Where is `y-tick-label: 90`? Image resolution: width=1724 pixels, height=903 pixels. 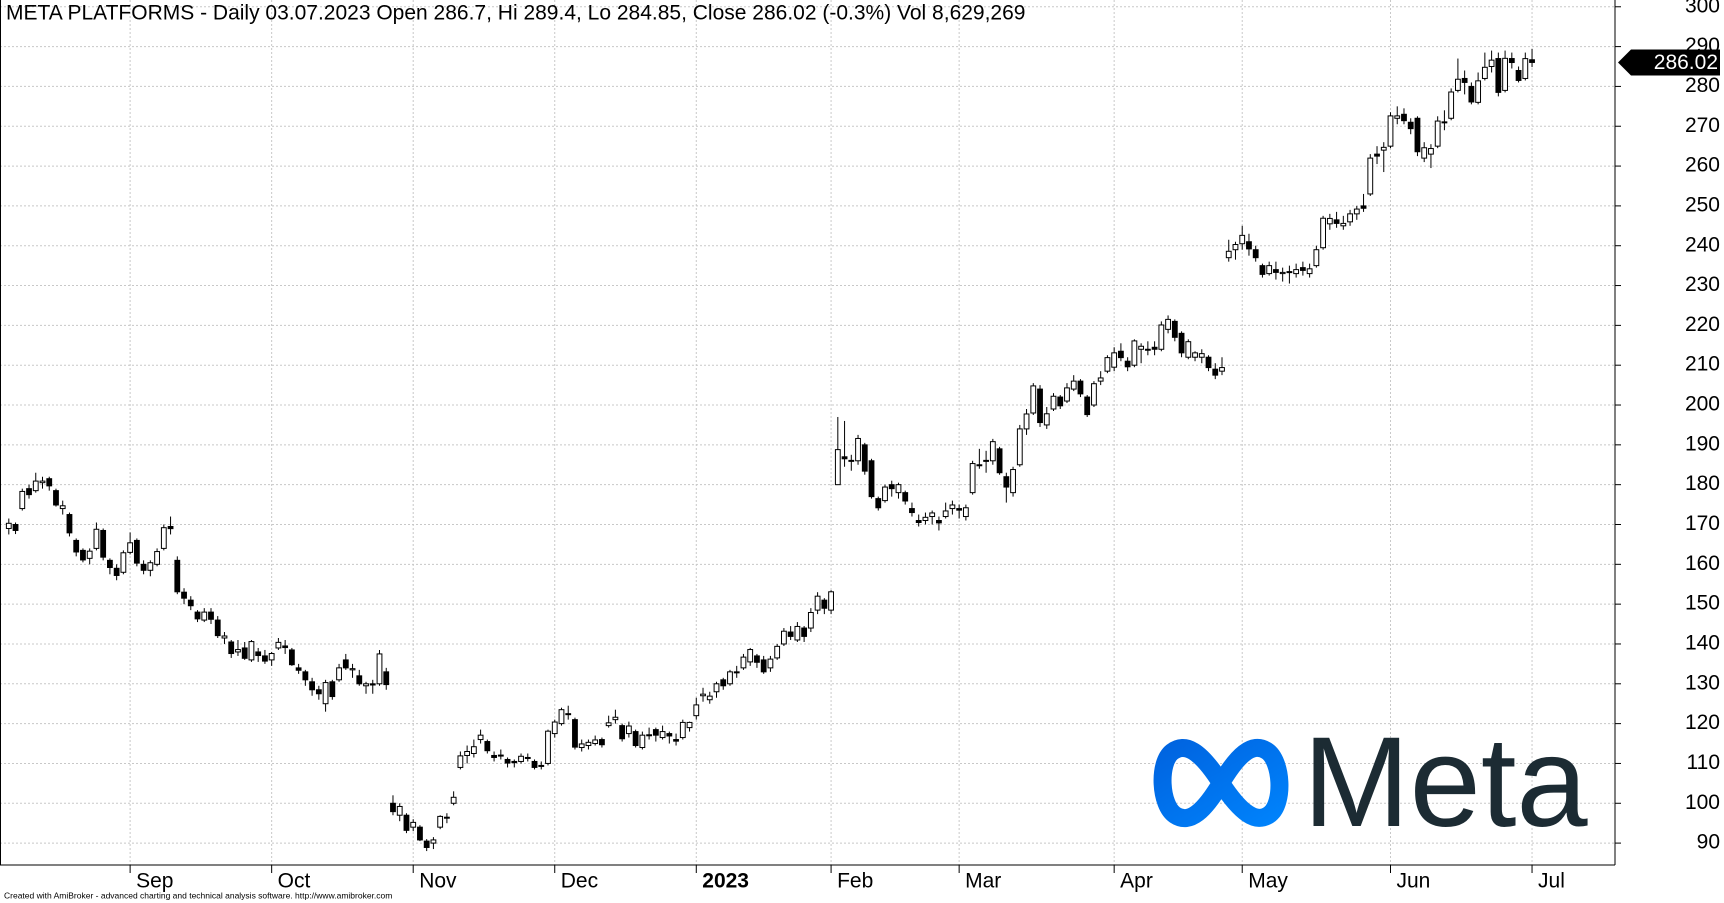 y-tick-label: 90 is located at coordinates (1708, 842).